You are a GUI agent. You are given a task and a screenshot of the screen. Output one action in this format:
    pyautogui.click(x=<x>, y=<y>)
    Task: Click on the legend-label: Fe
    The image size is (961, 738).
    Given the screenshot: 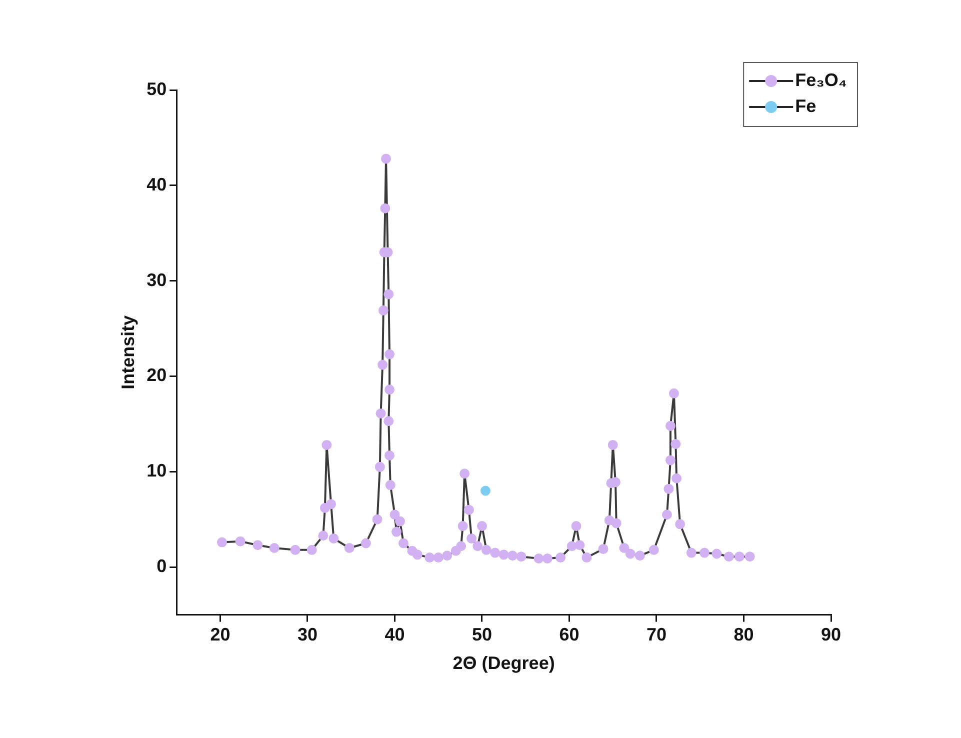 What is the action you would take?
    pyautogui.click(x=805, y=106)
    